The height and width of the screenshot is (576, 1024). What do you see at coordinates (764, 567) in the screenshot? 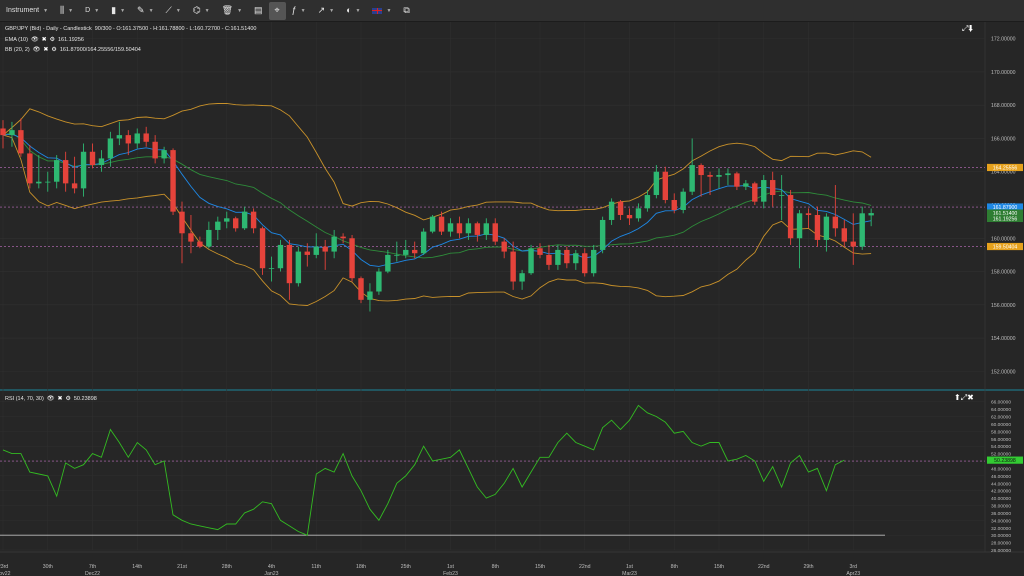
I see `time-tick-label: 22nd` at bounding box center [764, 567].